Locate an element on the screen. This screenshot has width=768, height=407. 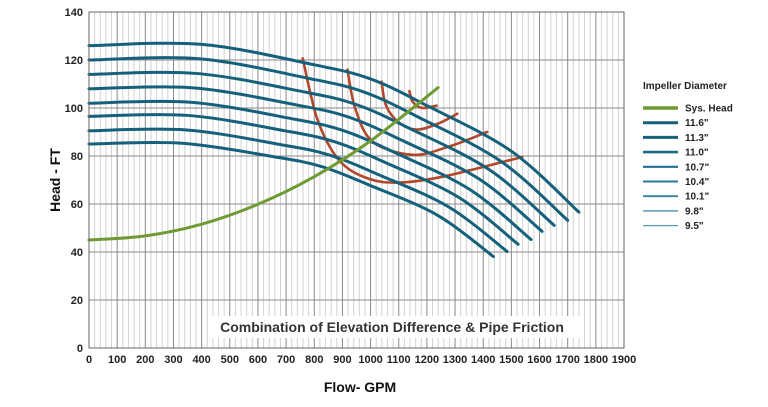
legend-label: 10.4" is located at coordinates (697, 182).